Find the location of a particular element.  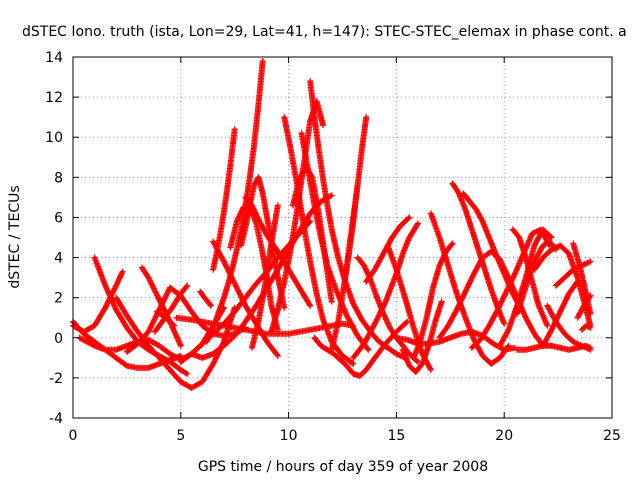

x-tick-label: 5 is located at coordinates (180, 436).